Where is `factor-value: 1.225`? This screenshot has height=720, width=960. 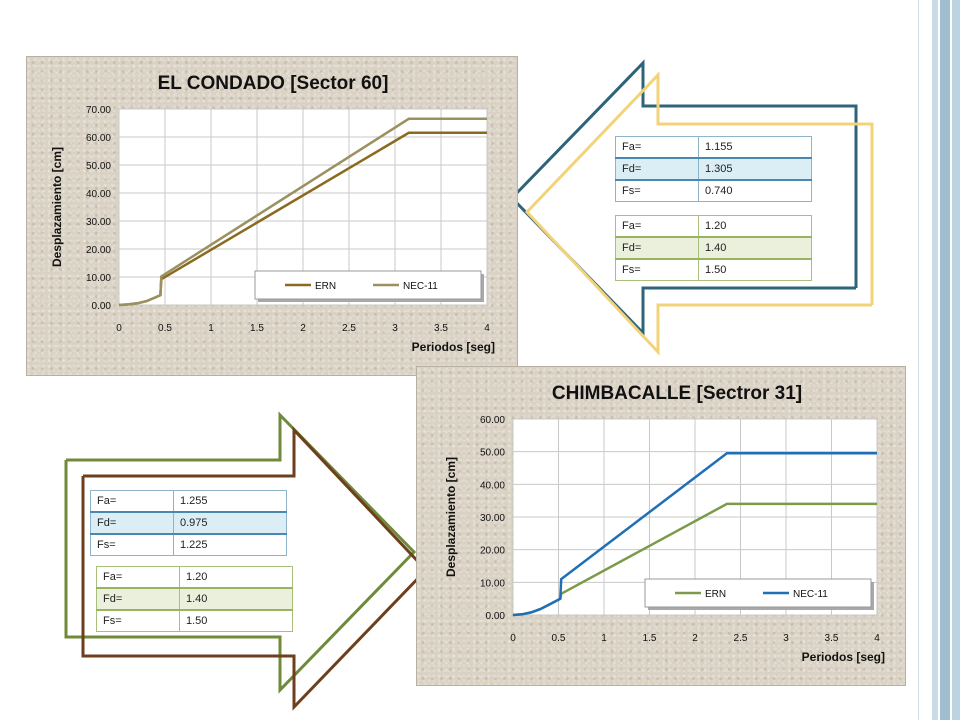
factor-value: 1.225 is located at coordinates (230, 544).